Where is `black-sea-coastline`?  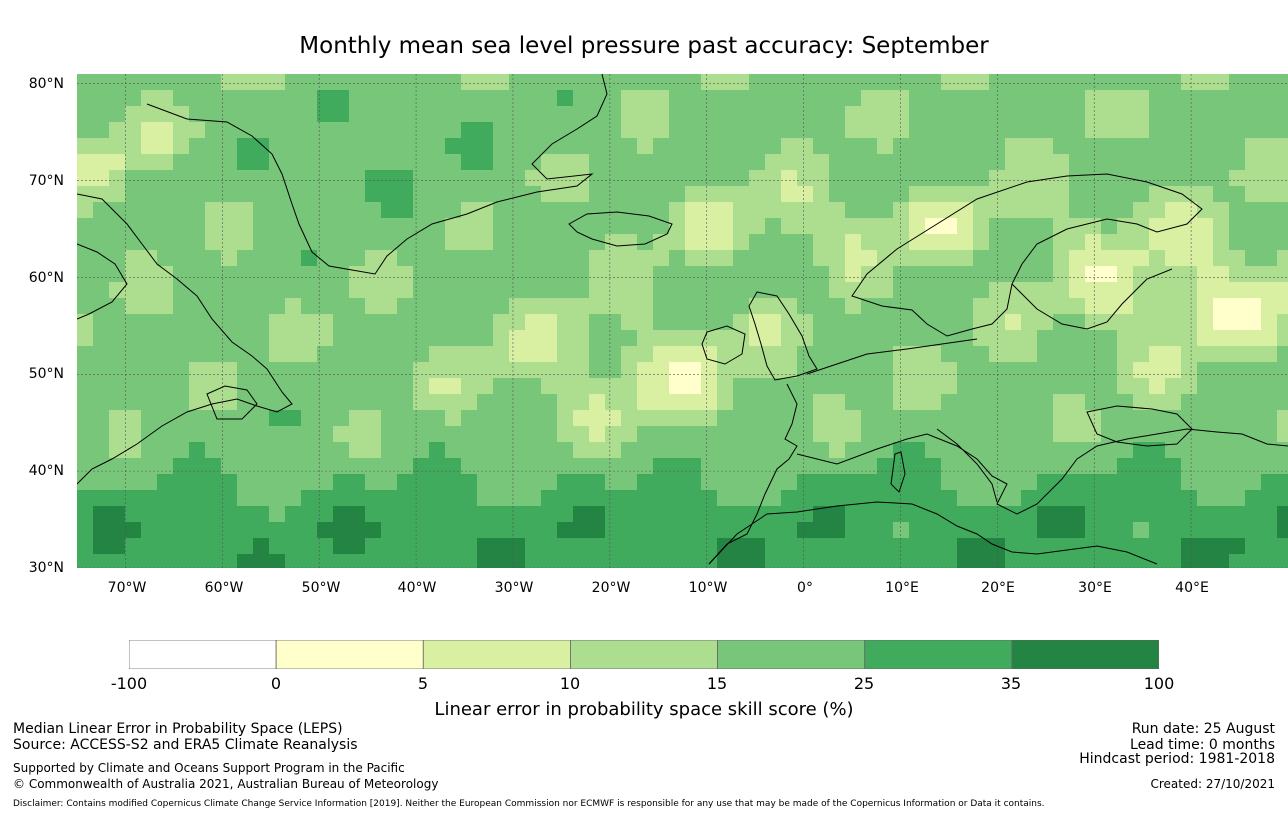
black-sea-coastline is located at coordinates (1139, 426).